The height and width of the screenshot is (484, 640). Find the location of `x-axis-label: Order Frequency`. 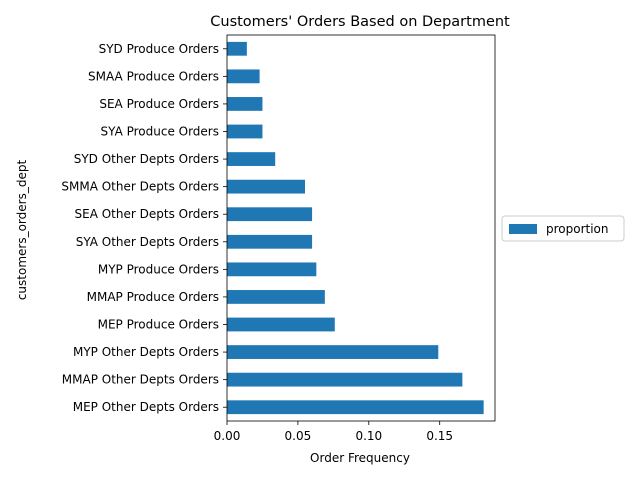

x-axis-label: Order Frequency is located at coordinates (360, 458).